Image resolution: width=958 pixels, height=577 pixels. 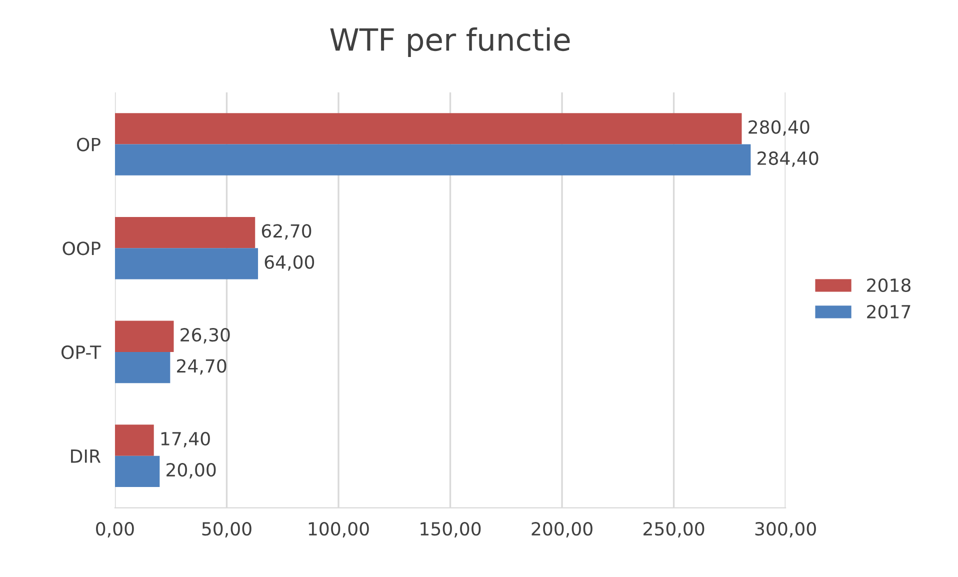 What do you see at coordinates (888, 285) in the screenshot?
I see `legend-label: 2018` at bounding box center [888, 285].